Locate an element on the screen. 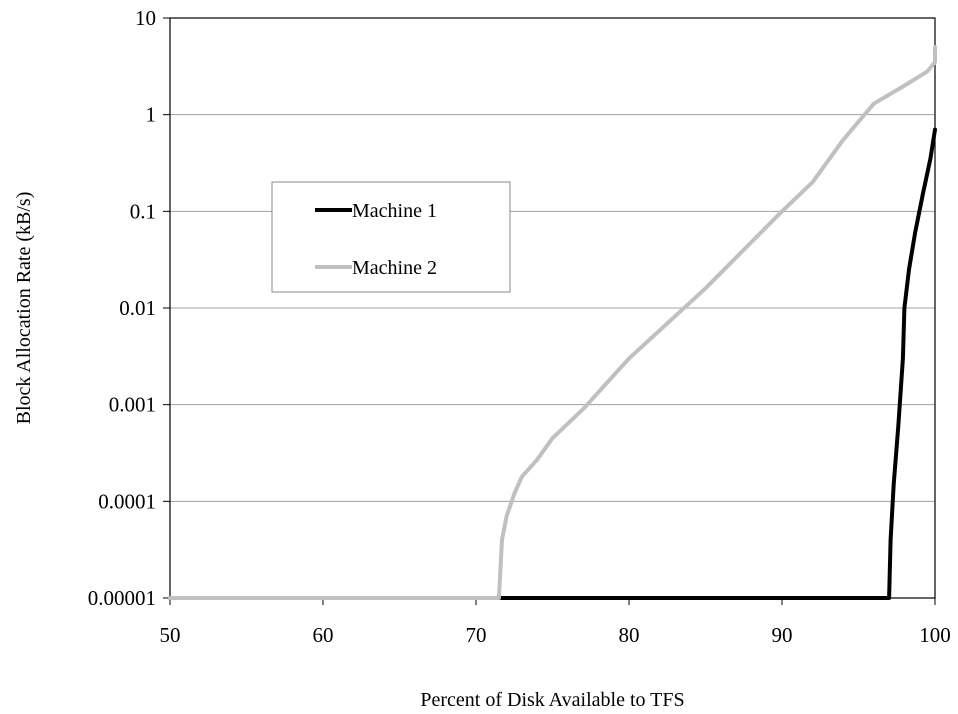 Image resolution: width=958 pixels, height=714 pixels. y-tick-label: 0.001 is located at coordinates (132, 405).